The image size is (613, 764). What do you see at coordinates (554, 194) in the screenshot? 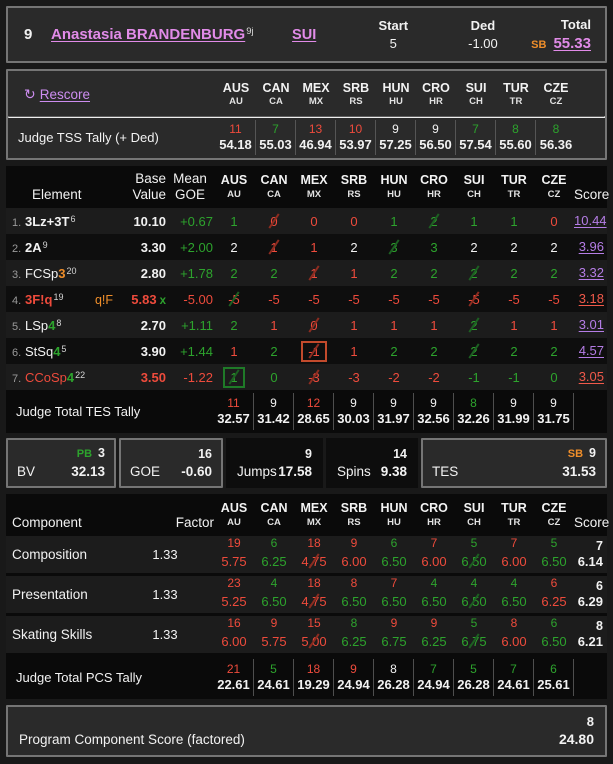
I see `judge-code-label: CZ` at bounding box center [554, 194].